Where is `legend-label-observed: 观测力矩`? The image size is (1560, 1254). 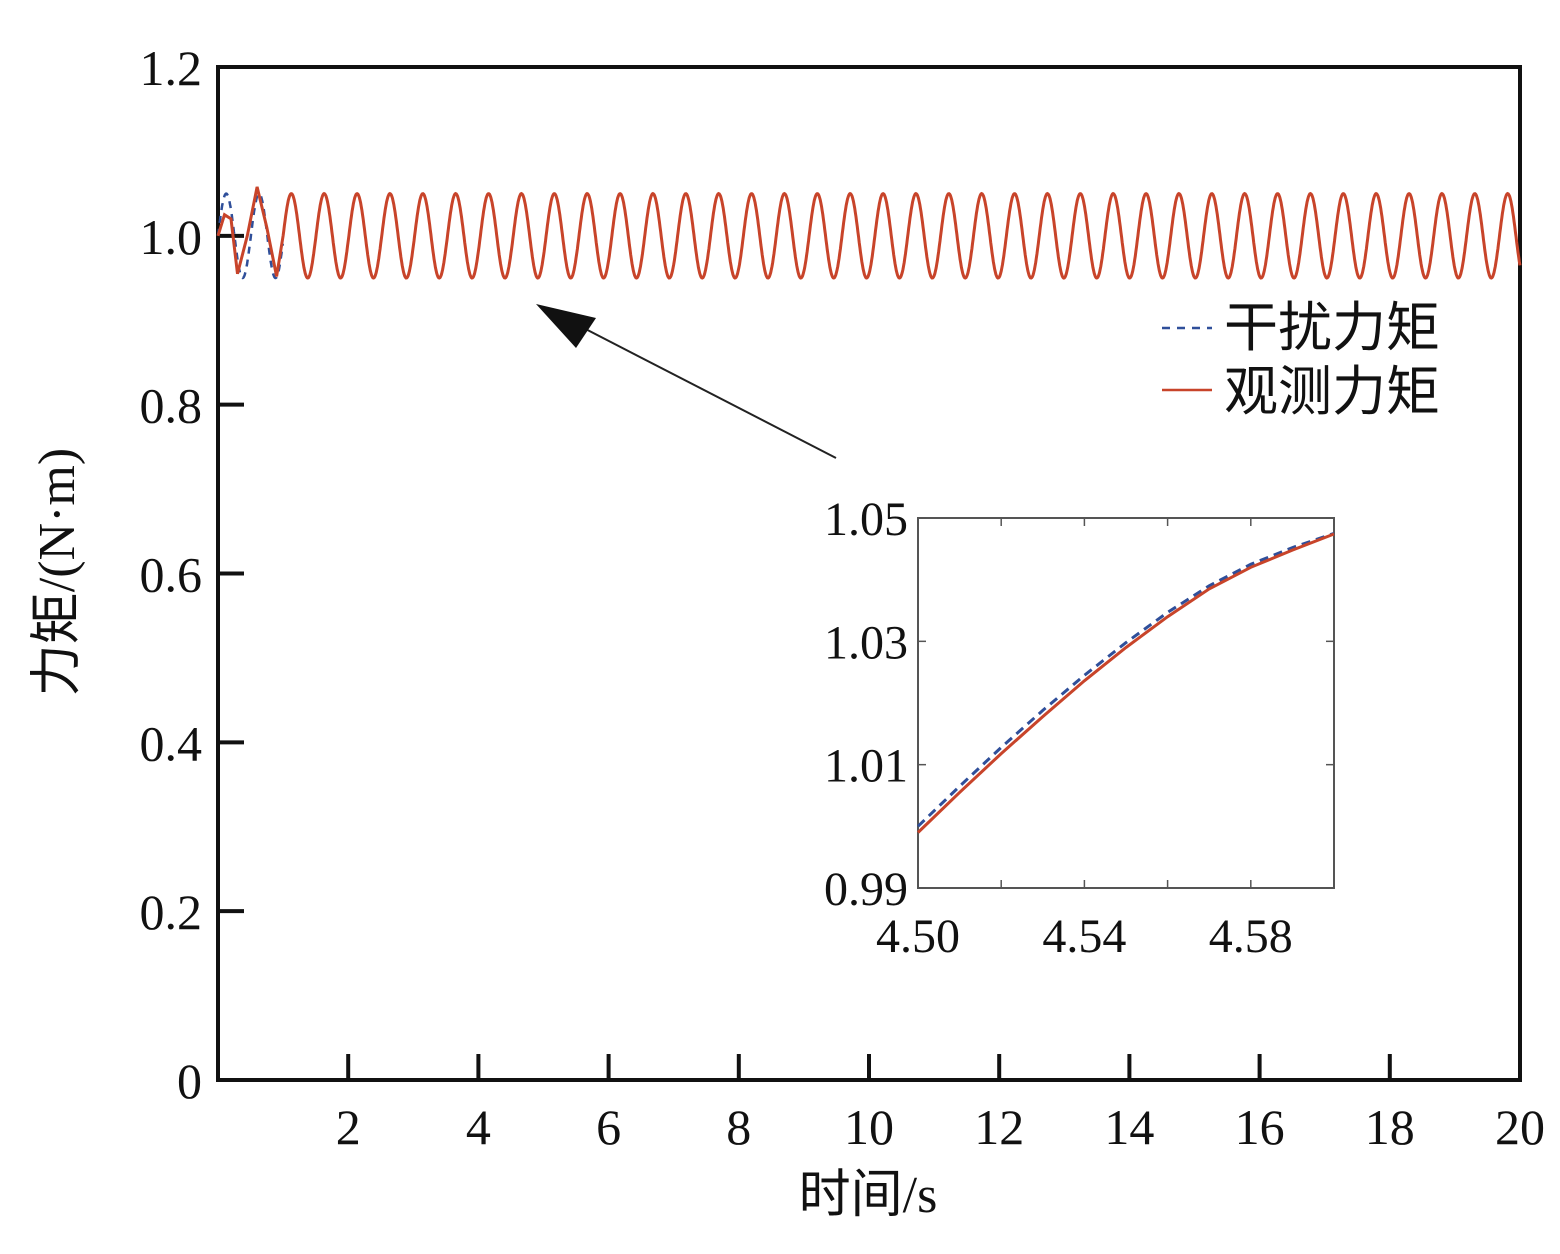
legend-label-observed: 观测力矩 is located at coordinates (1332, 392).